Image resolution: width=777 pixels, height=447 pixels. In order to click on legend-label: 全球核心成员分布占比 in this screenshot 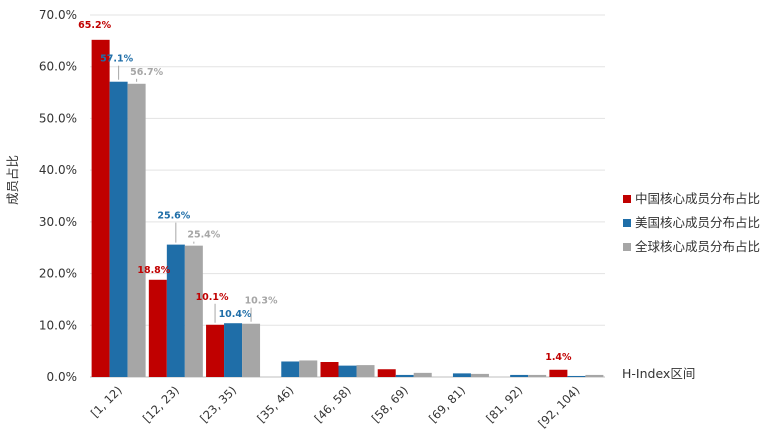, I will do `click(697, 246)`.